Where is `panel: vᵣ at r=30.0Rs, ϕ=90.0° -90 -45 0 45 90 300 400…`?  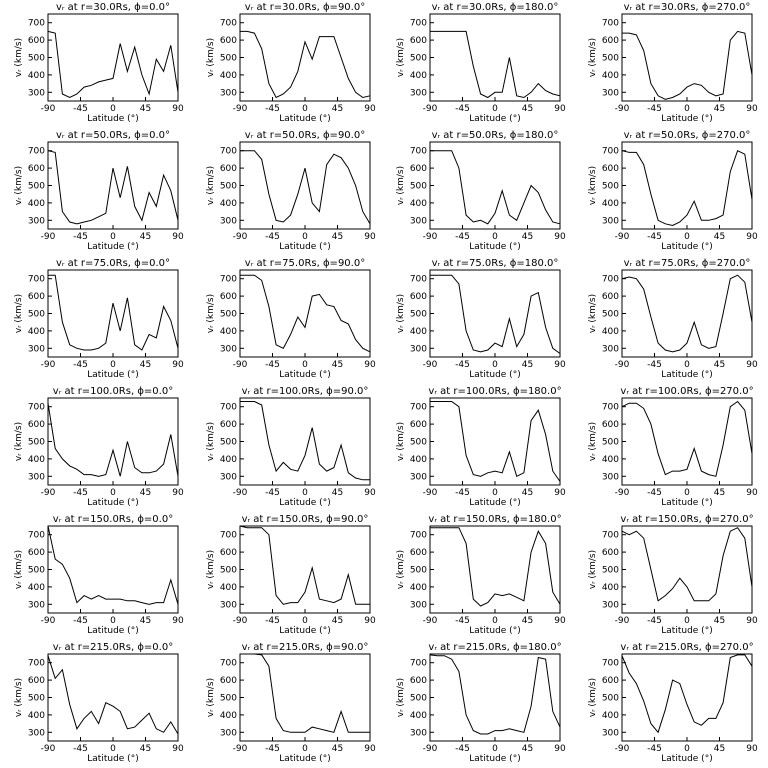 panel: vᵣ at r=30.0Rs, ϕ=90.0° -90 -45 0 45 90 300 400… is located at coordinates (291, 63).